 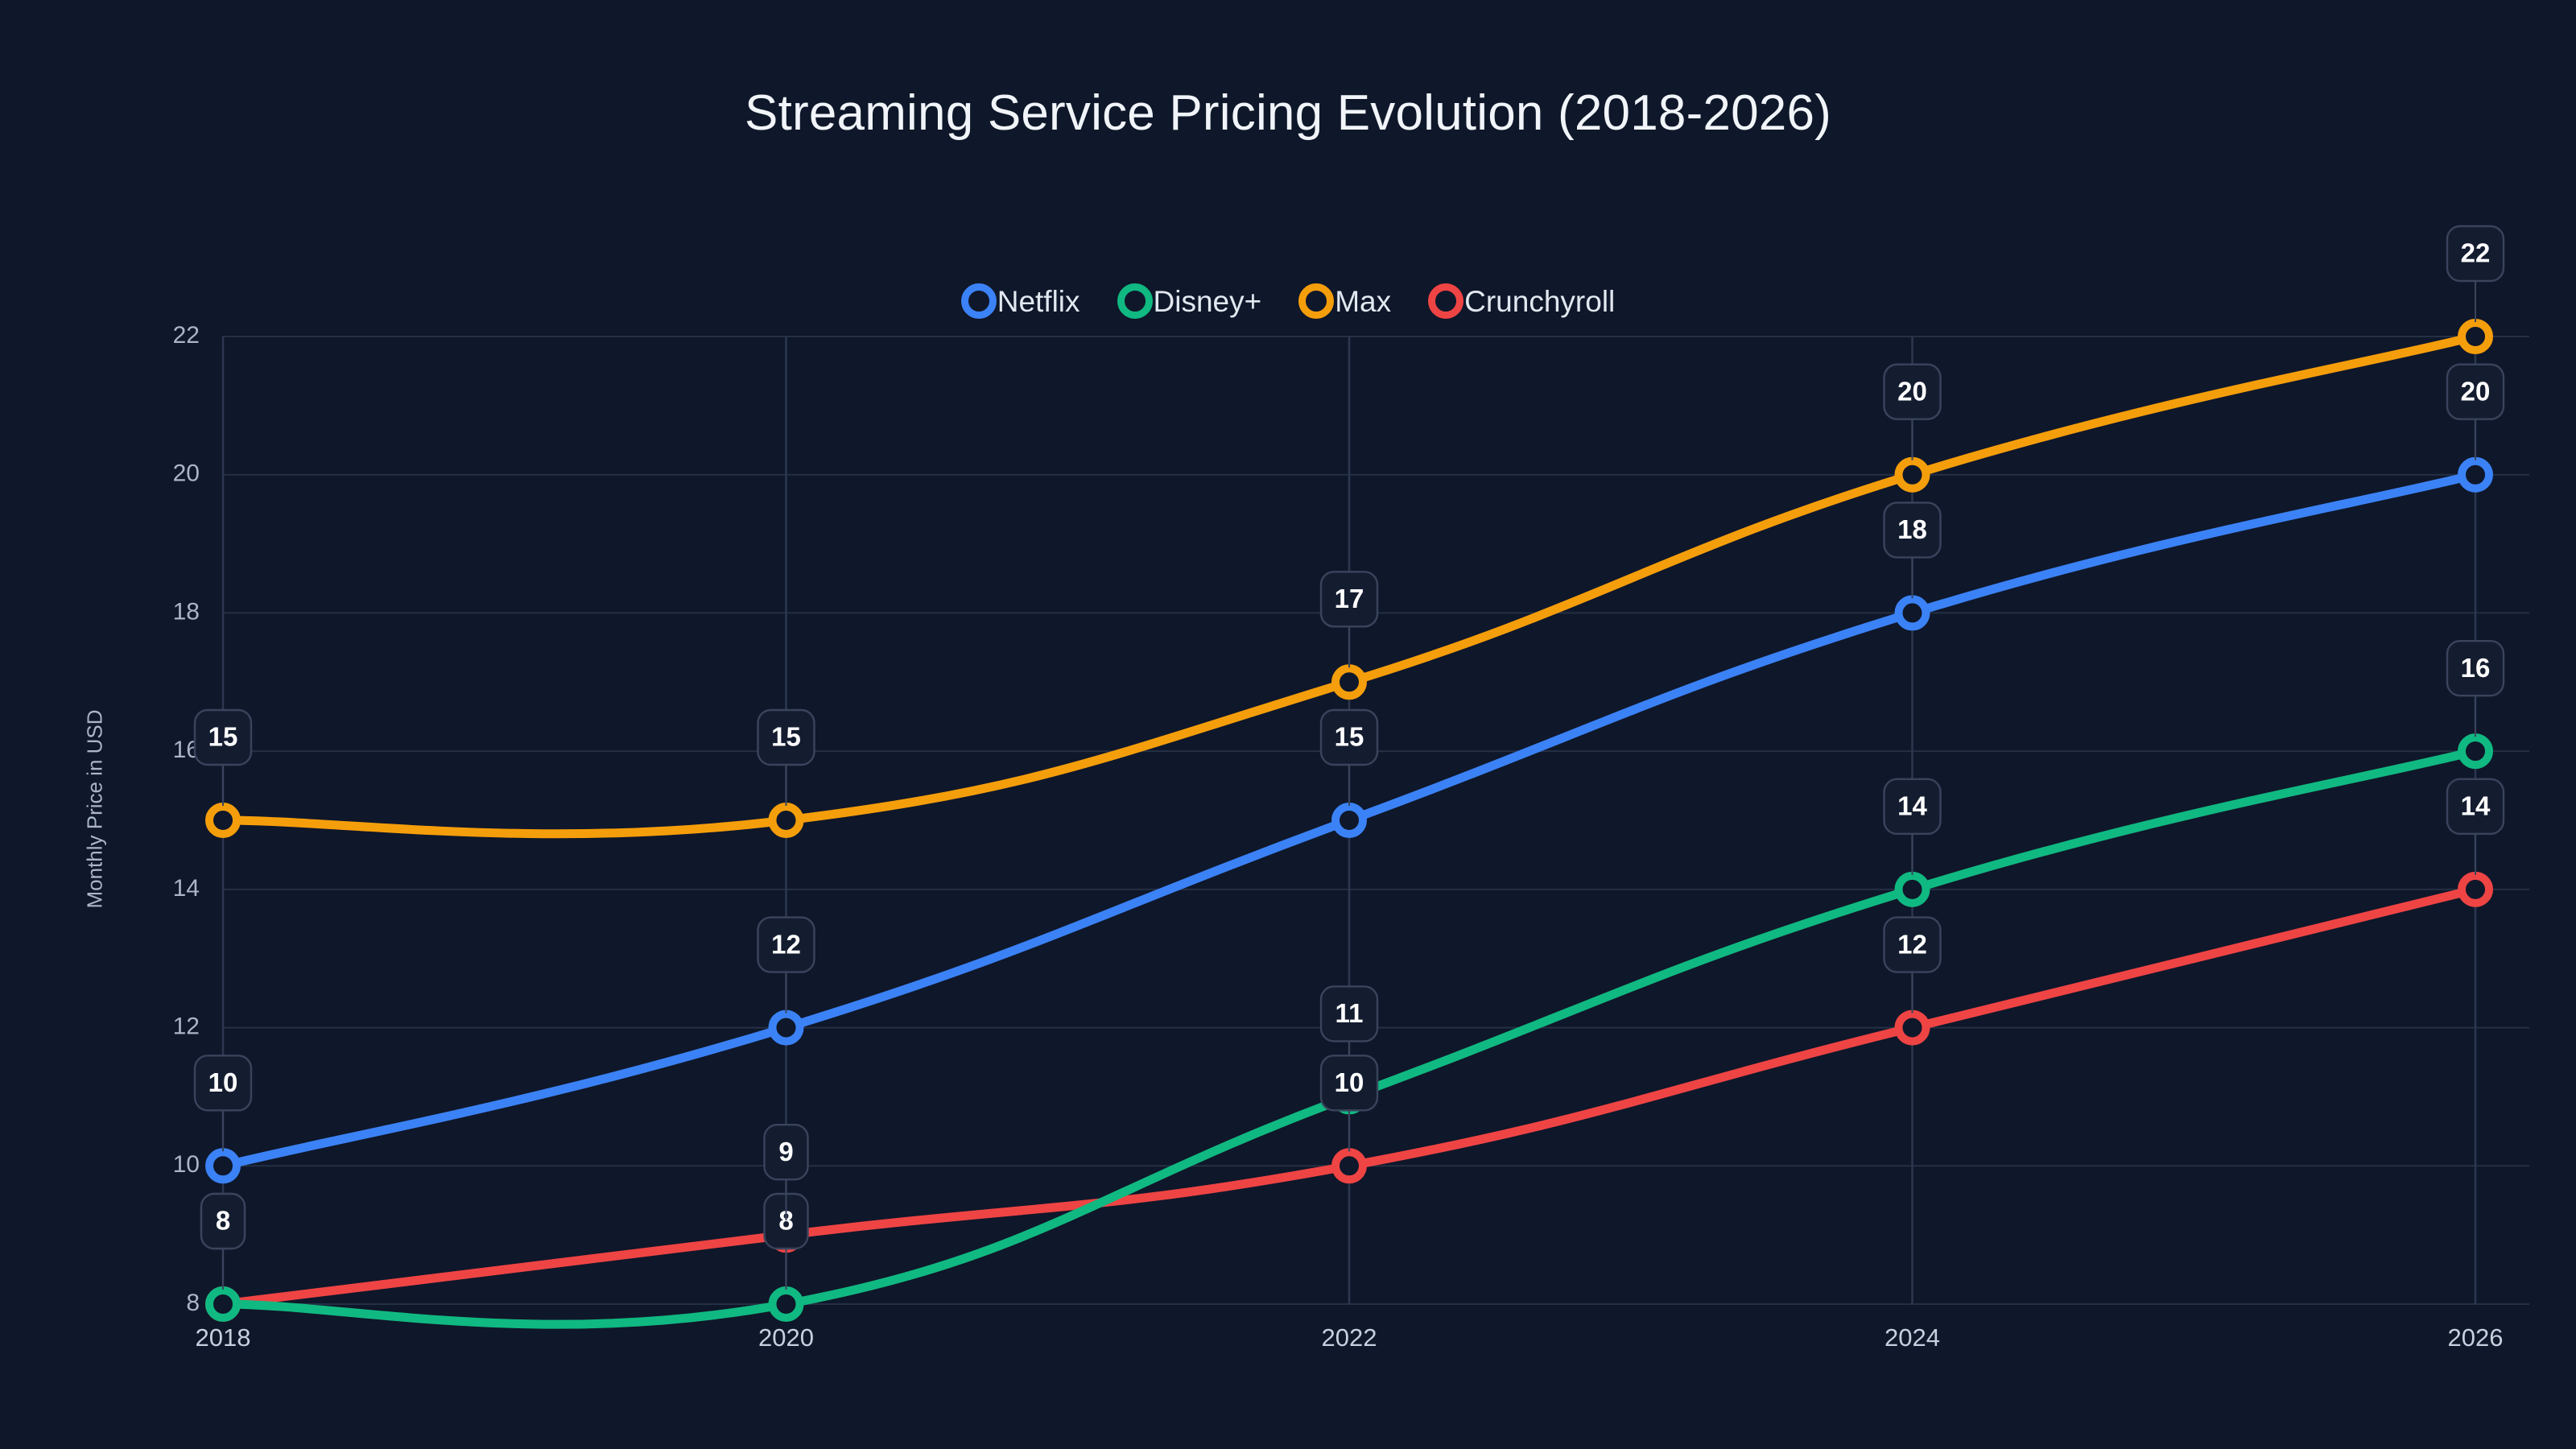 I want to click on data-label-value: 9, so click(x=785, y=1151).